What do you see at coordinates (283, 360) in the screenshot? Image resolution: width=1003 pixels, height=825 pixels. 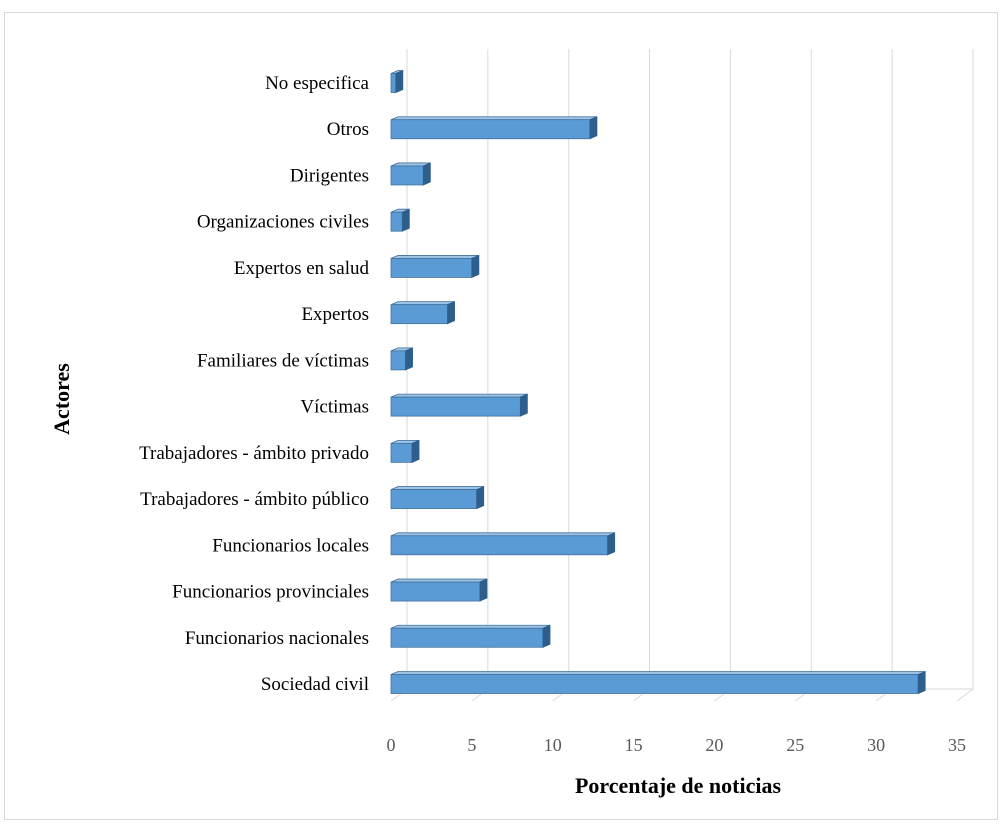 I see `category-label: Familiares de víctimas` at bounding box center [283, 360].